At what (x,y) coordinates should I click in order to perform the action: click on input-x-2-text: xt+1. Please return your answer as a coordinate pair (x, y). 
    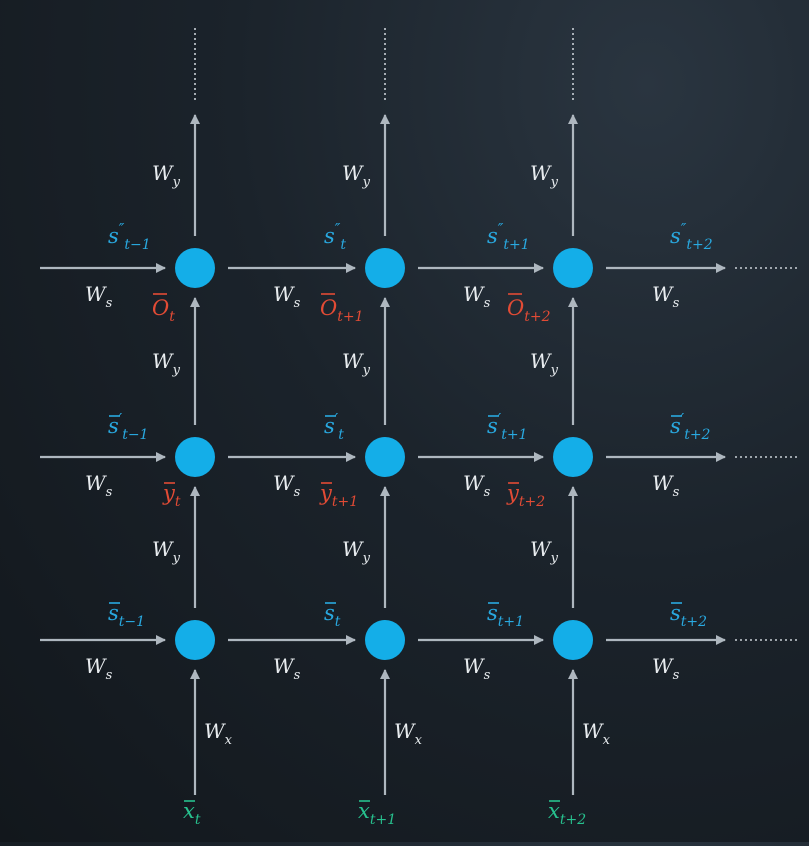
    Looking at the image, I should click on (377, 813).